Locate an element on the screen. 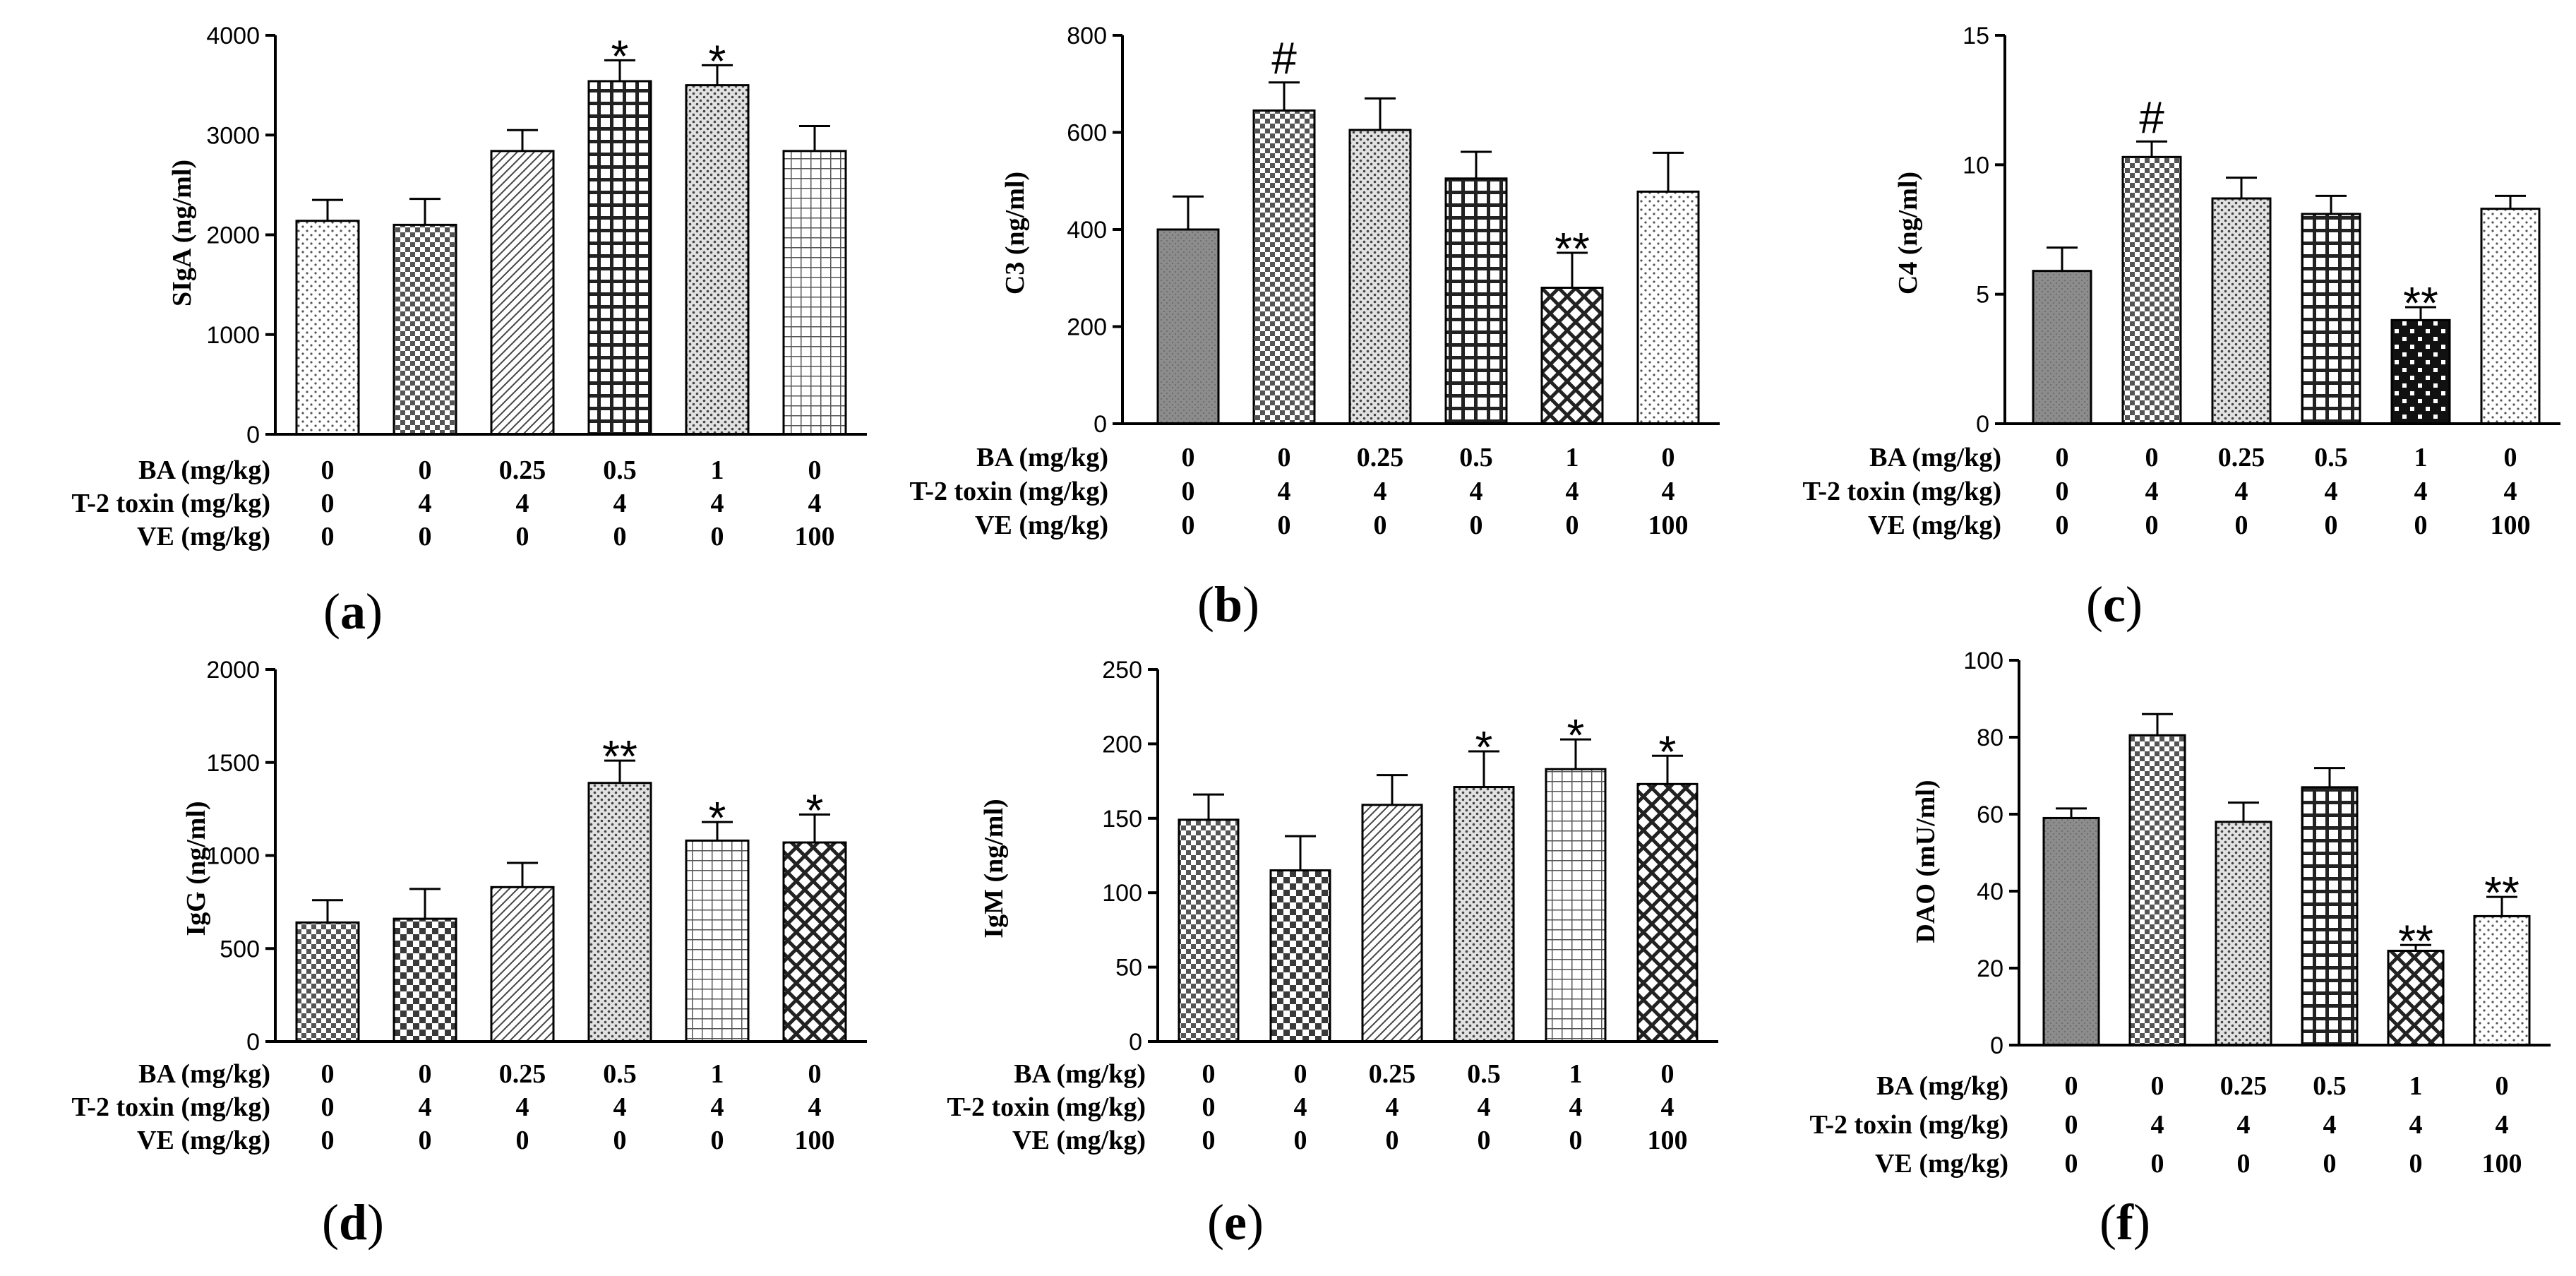  panel-label: (f) is located at coordinates (2124, 1222).